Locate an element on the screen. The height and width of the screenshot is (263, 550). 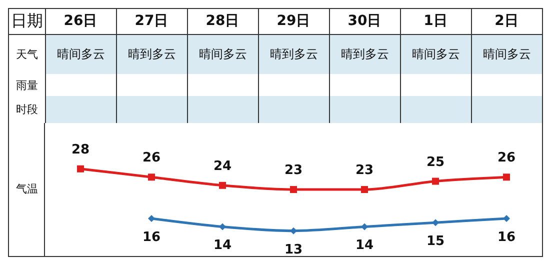
text: 雨量 is located at coordinates (27, 85).